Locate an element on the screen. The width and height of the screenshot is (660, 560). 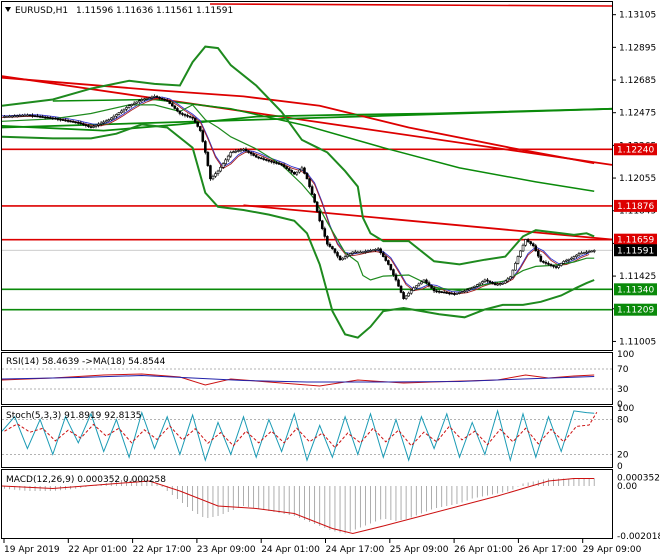
top-red-line is located at coordinates (411, 5).